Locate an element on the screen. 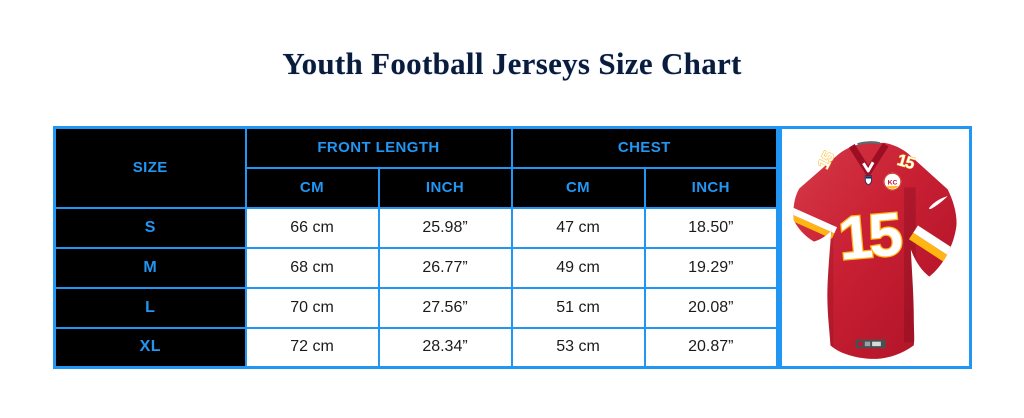  table-row: XL 72 cm 28.34” 53 cm 20.87” is located at coordinates (416, 347).